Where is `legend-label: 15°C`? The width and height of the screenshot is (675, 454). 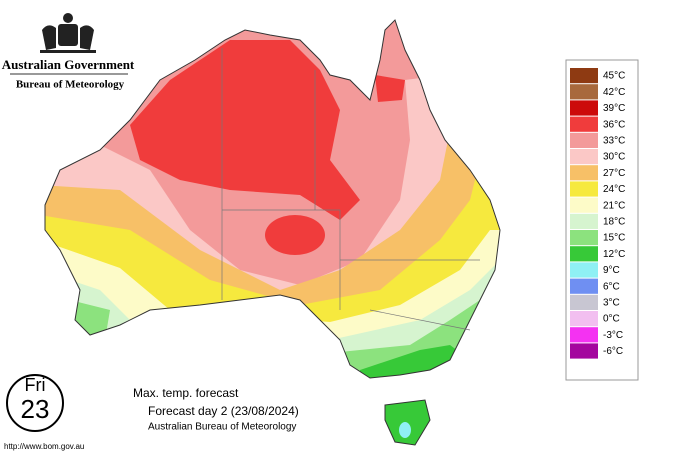
legend-label: 15°C is located at coordinates (614, 238).